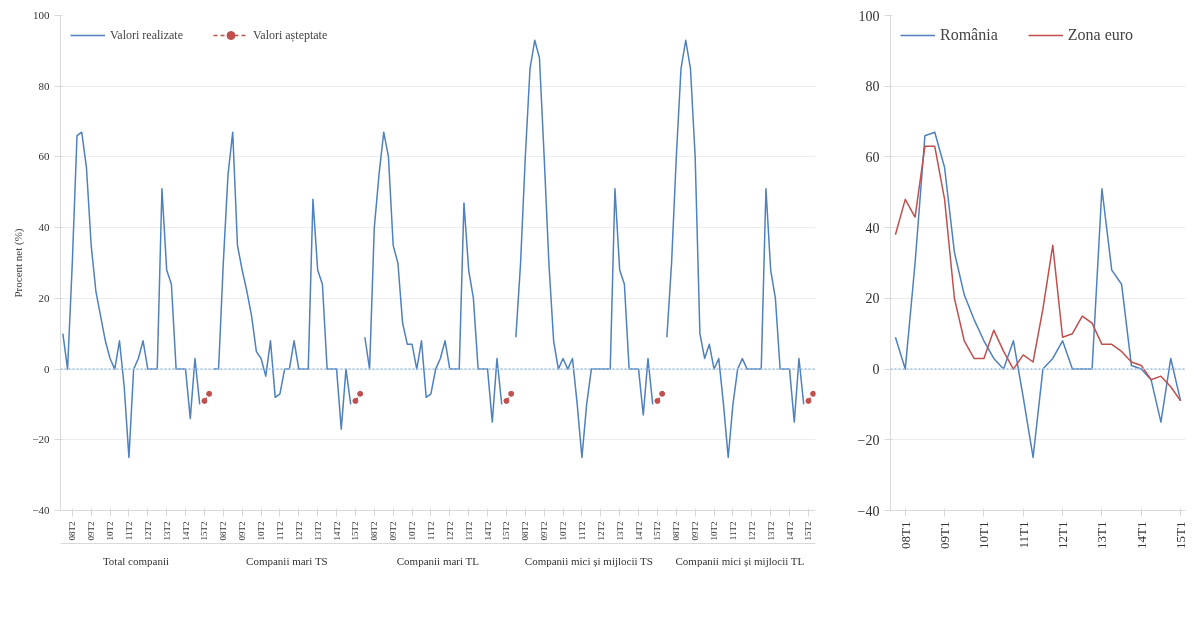 The image size is (1203, 626). What do you see at coordinates (1102, 535) in the screenshot?
I see `x-tick-label: 13T1` at bounding box center [1102, 535].